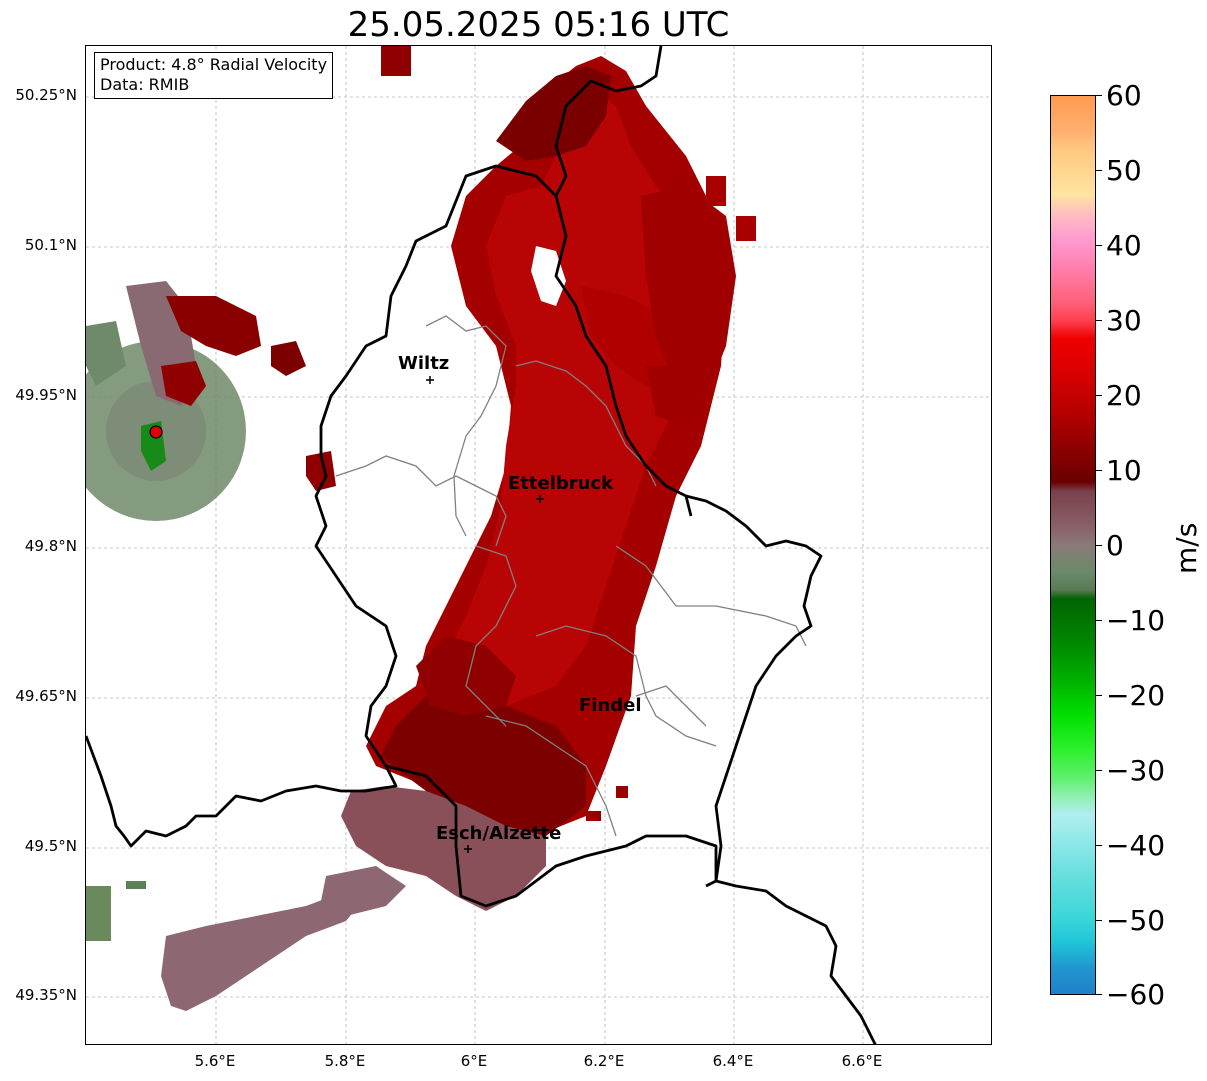  I want to click on map-title: 25.05.2025 05:16 UTC, so click(538, 25).